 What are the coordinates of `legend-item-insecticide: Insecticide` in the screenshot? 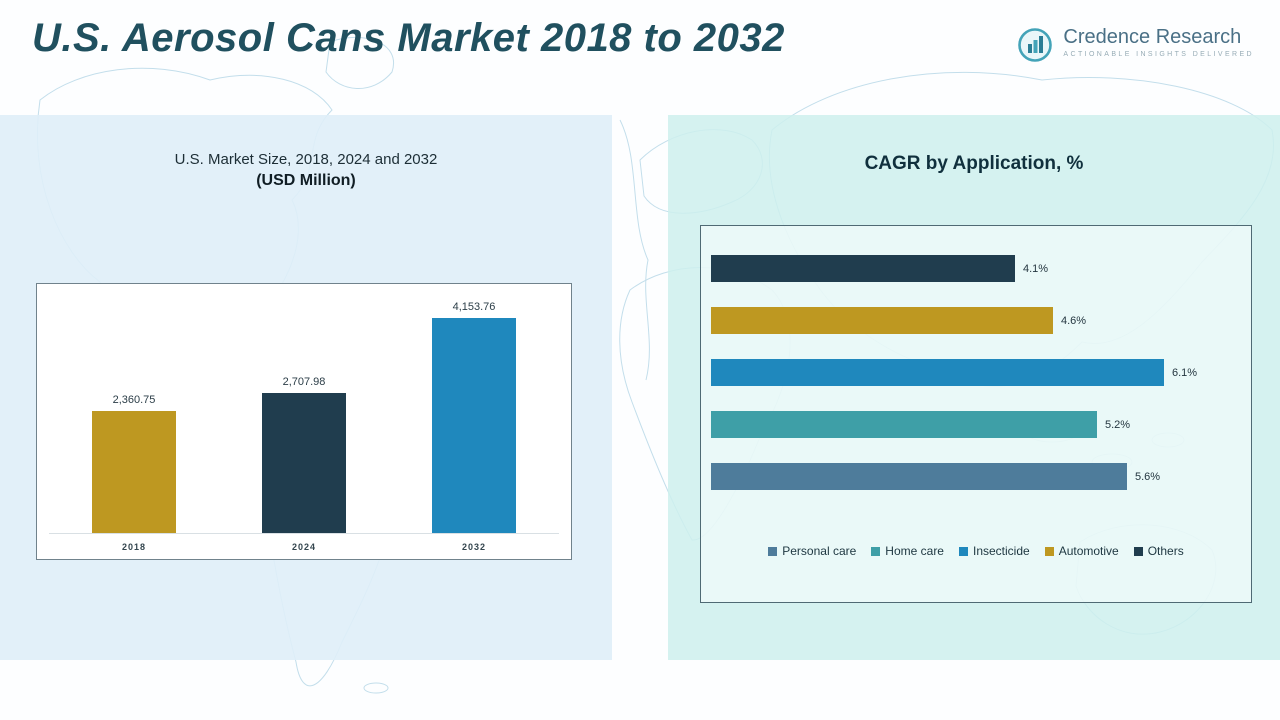 It's located at (994, 551).